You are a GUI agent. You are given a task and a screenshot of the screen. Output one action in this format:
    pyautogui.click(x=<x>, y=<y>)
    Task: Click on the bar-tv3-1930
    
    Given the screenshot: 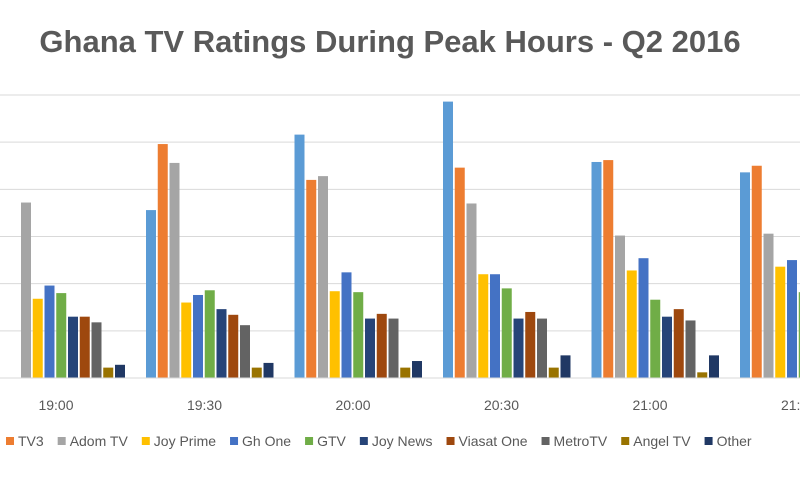 What is the action you would take?
    pyautogui.click(x=162, y=261)
    